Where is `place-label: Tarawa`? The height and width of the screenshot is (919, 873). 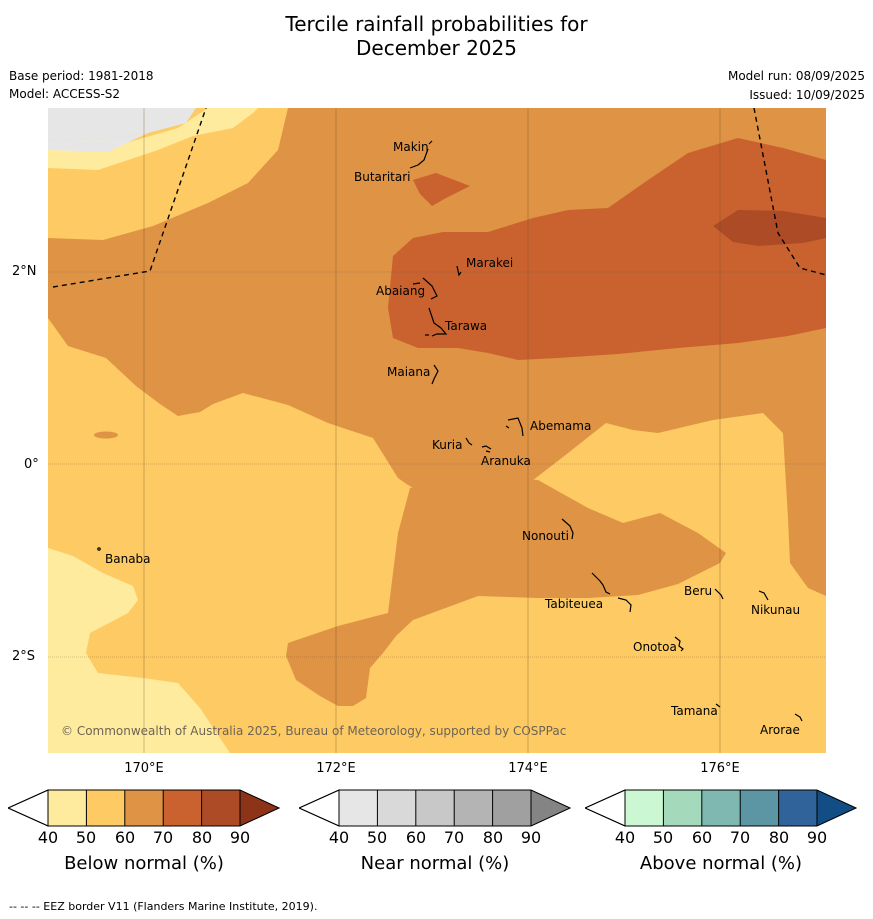
place-label: Tarawa is located at coordinates (465, 326).